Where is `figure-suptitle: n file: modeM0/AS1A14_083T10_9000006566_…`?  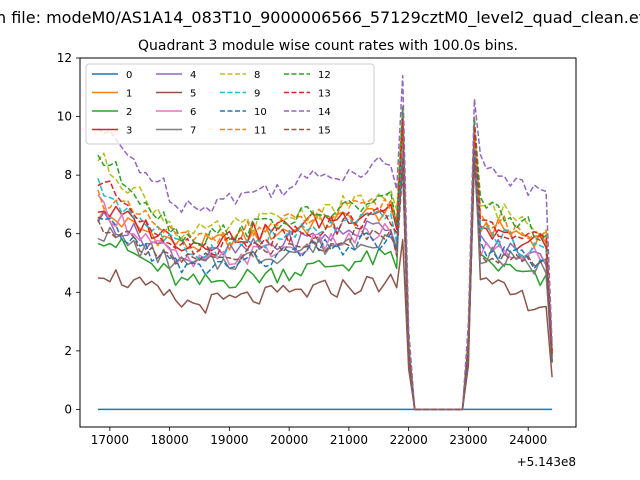 figure-suptitle: n file: modeM0/AS1A14_083T10_9000006566_… is located at coordinates (320, 18).